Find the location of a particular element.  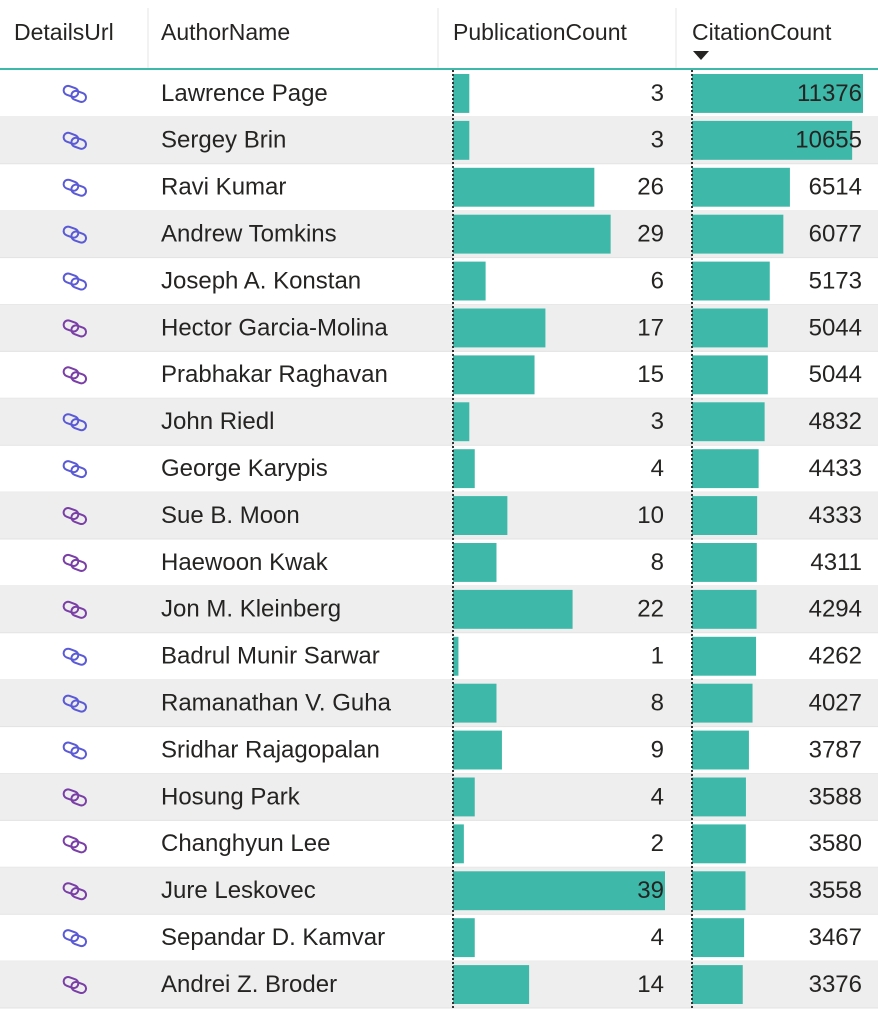

author-name: George Karypis is located at coordinates (244, 468).